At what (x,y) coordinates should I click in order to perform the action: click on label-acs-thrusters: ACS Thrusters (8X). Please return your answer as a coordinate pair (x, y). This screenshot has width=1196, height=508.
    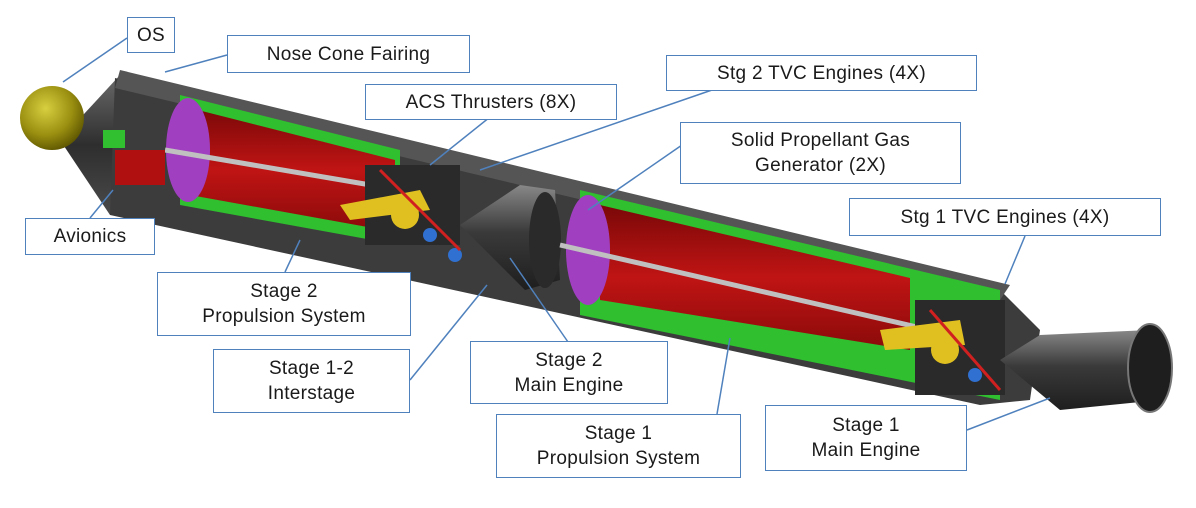
    Looking at the image, I should click on (491, 102).